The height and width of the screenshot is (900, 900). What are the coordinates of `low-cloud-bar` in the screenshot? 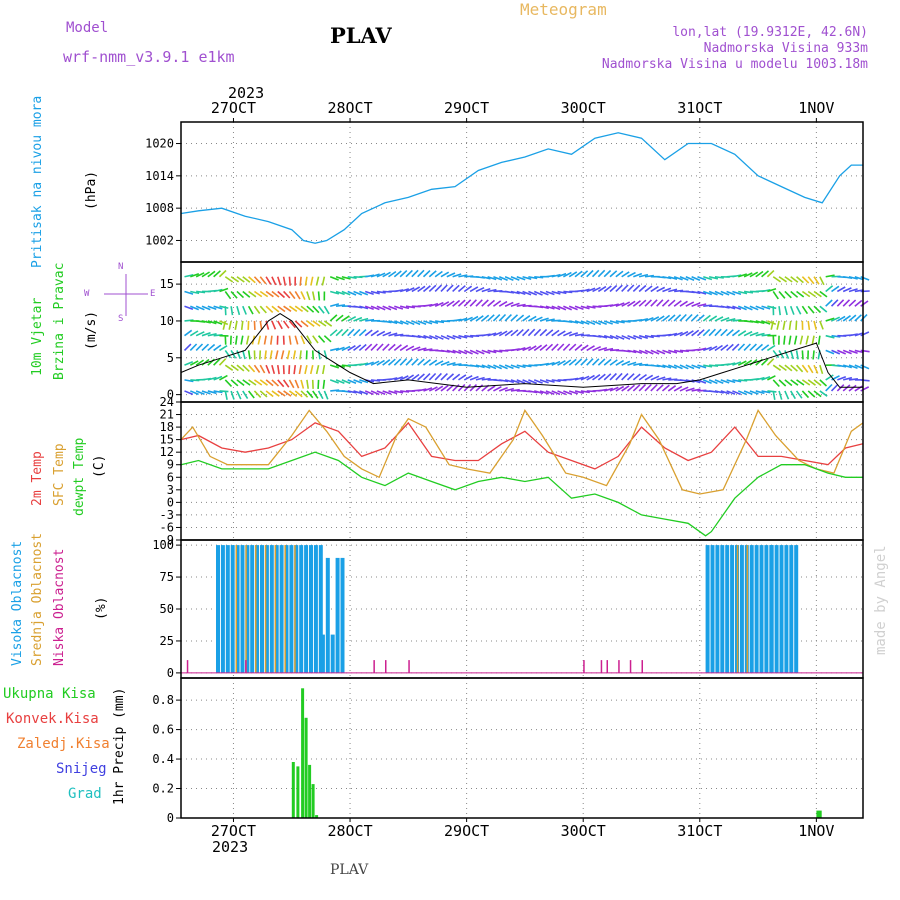 It's located at (630, 666).